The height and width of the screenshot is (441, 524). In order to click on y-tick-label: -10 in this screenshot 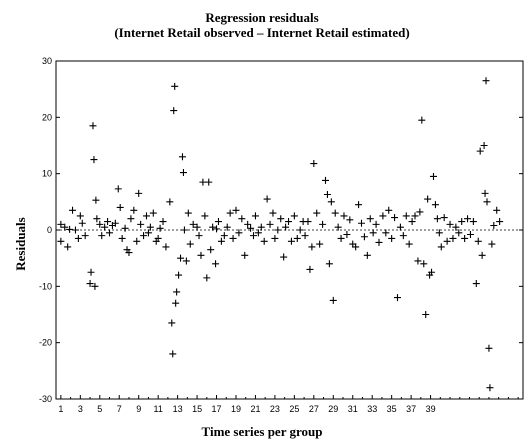, I will do `click(45, 286)`.